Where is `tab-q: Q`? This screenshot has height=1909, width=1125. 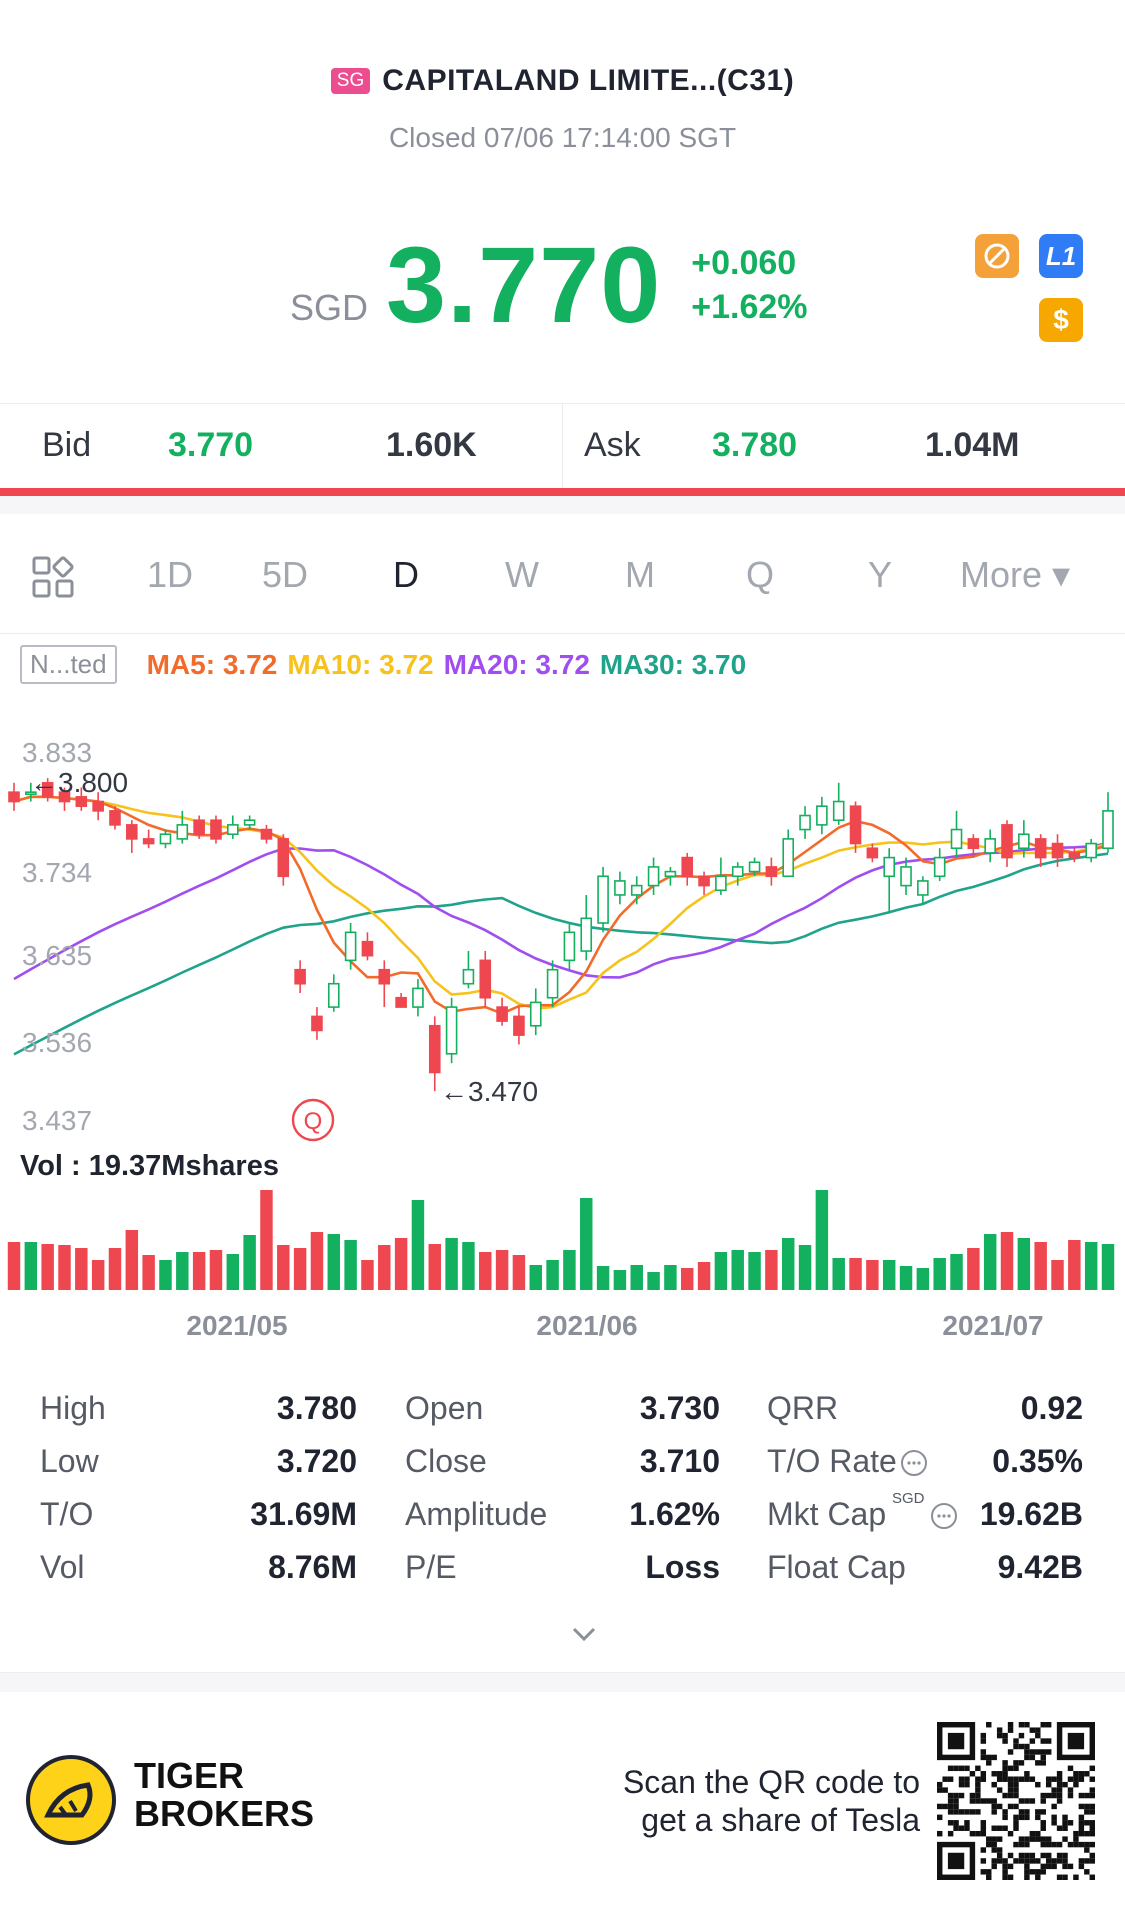
tab-q: Q is located at coordinates (760, 574).